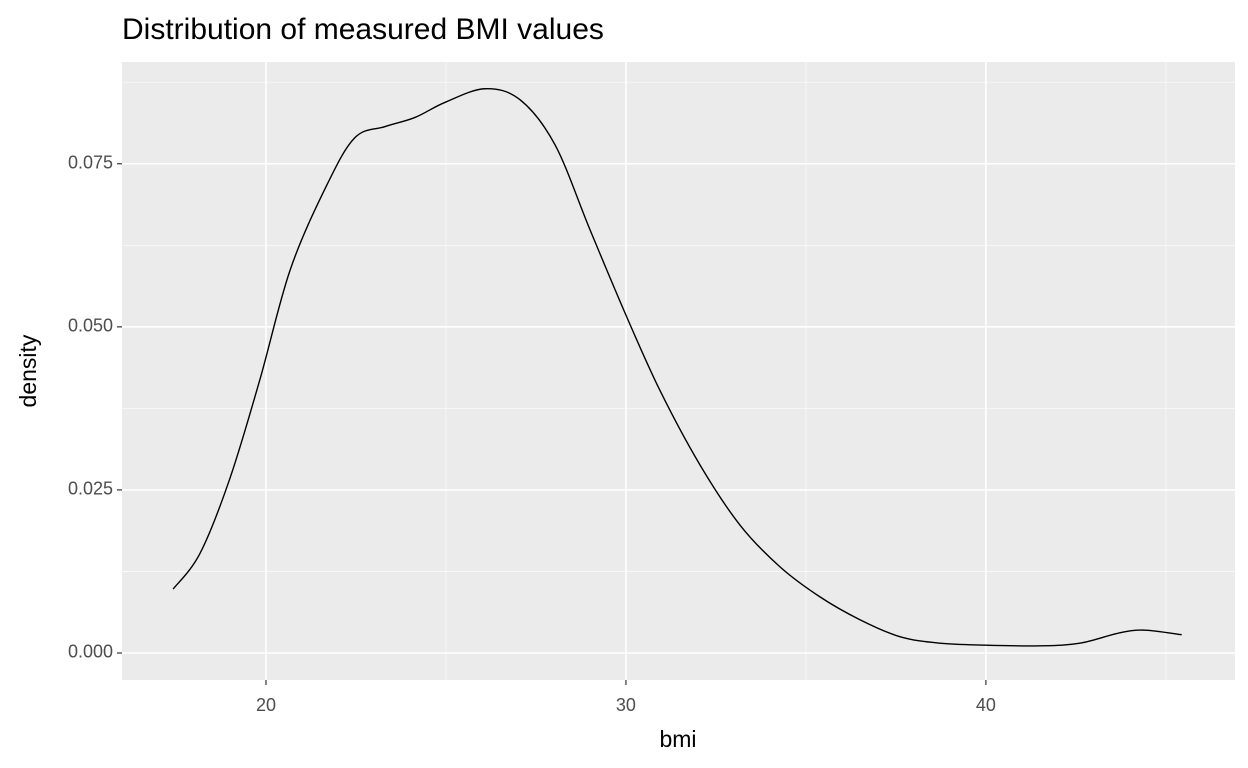 Image resolution: width=1248 pixels, height=768 pixels. I want to click on y-tick-label: 0.025, so click(90, 489).